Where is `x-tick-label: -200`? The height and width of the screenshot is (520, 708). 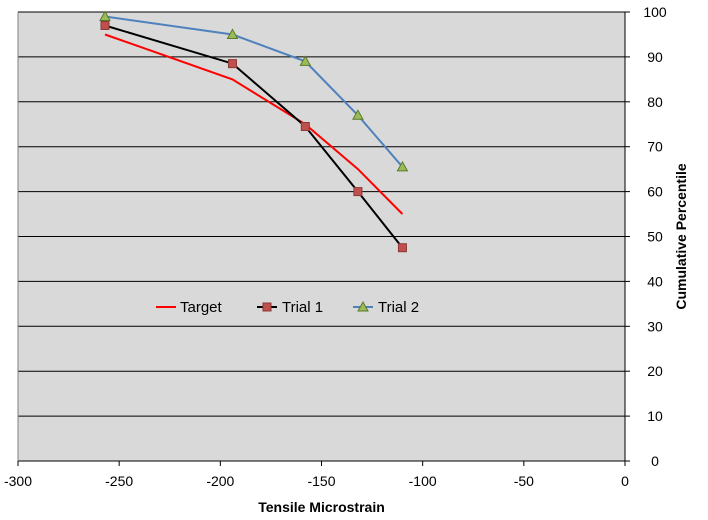 x-tick-label: -200 is located at coordinates (220, 481).